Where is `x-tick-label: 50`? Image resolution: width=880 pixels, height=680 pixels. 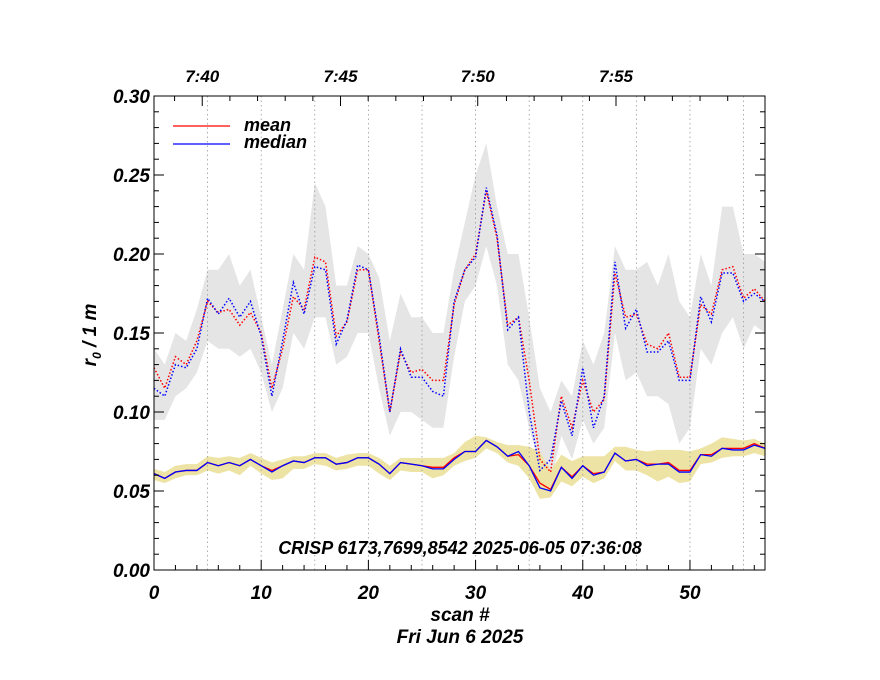
x-tick-label: 50 is located at coordinates (690, 593).